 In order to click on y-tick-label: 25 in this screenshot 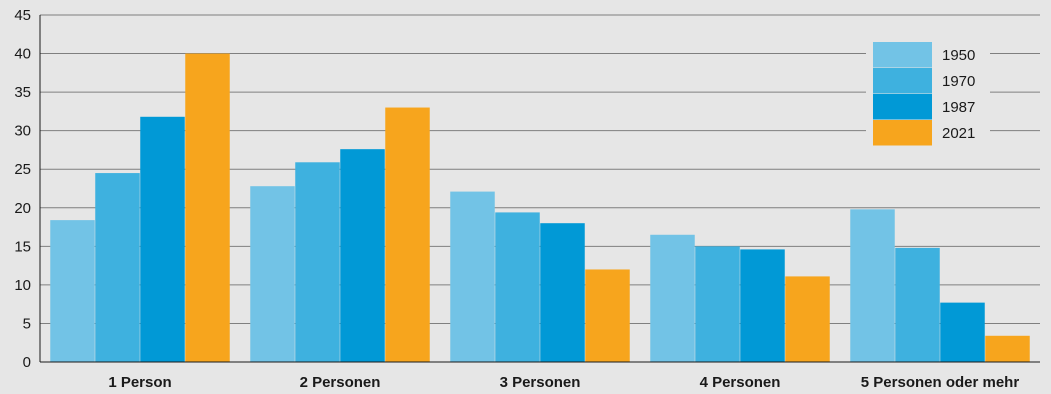, I will do `click(22, 169)`.